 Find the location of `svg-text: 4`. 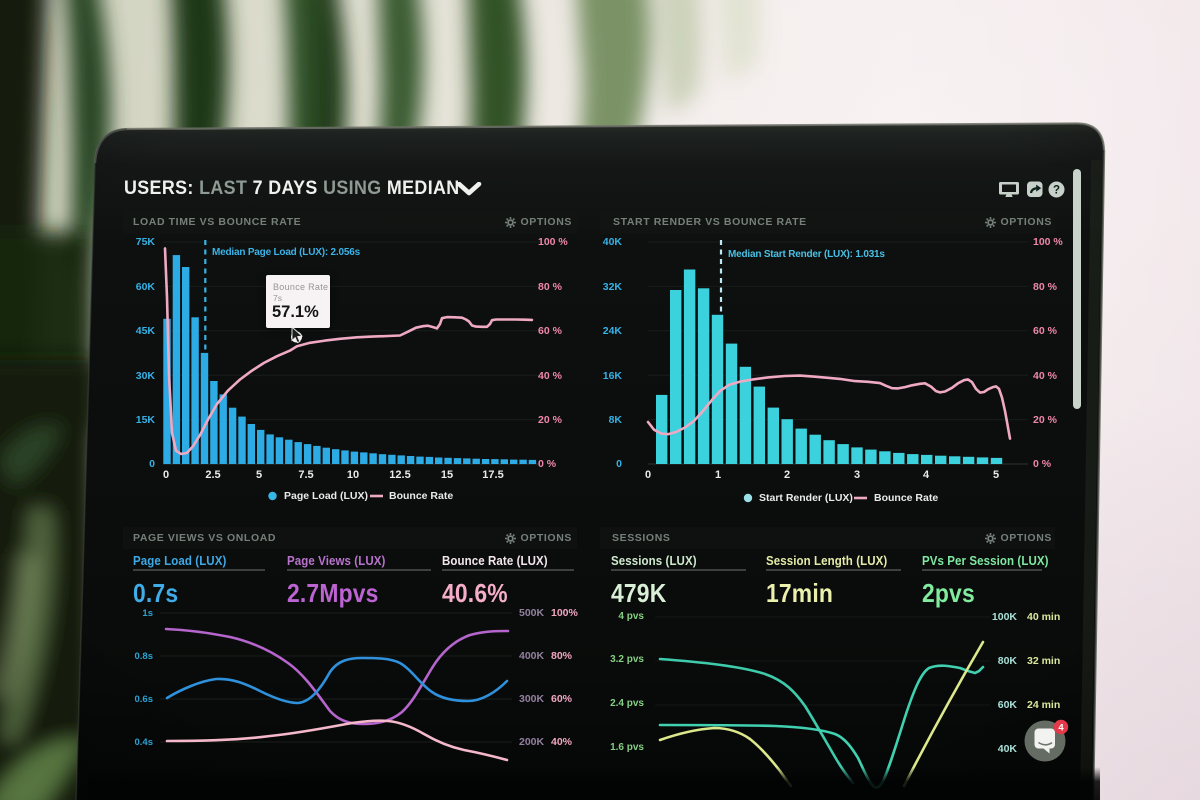

svg-text: 4 is located at coordinates (1061, 728).